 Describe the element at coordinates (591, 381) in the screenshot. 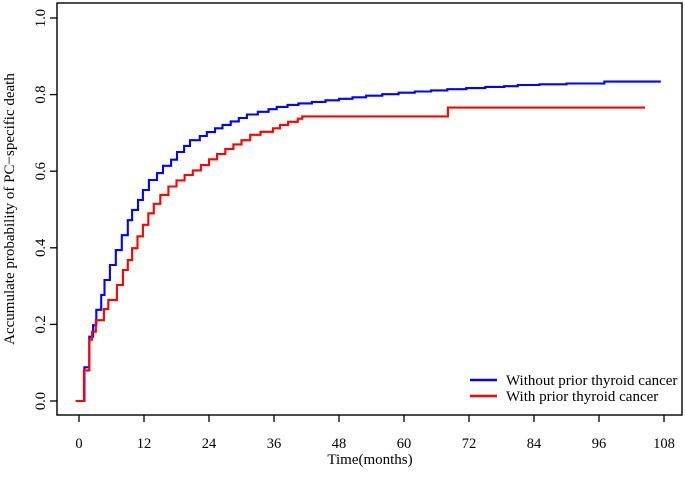

I see `legend-label-without-prior-thyroid-cancer: Without prior thyroid cancer` at that location.